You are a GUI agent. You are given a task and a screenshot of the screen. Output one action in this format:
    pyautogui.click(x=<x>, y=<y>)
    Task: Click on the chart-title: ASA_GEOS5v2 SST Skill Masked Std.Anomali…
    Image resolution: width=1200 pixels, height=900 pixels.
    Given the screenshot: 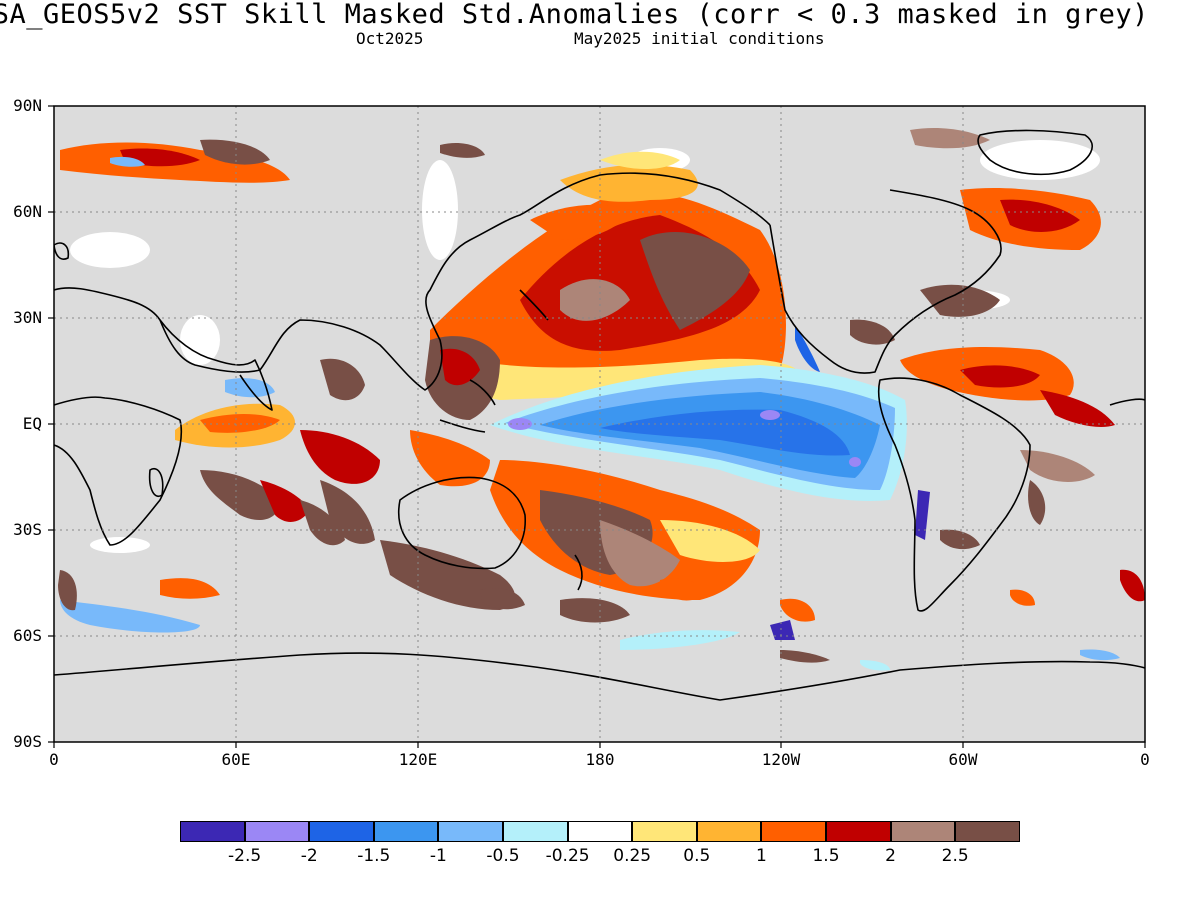 What is the action you would take?
    pyautogui.click(x=574, y=15)
    